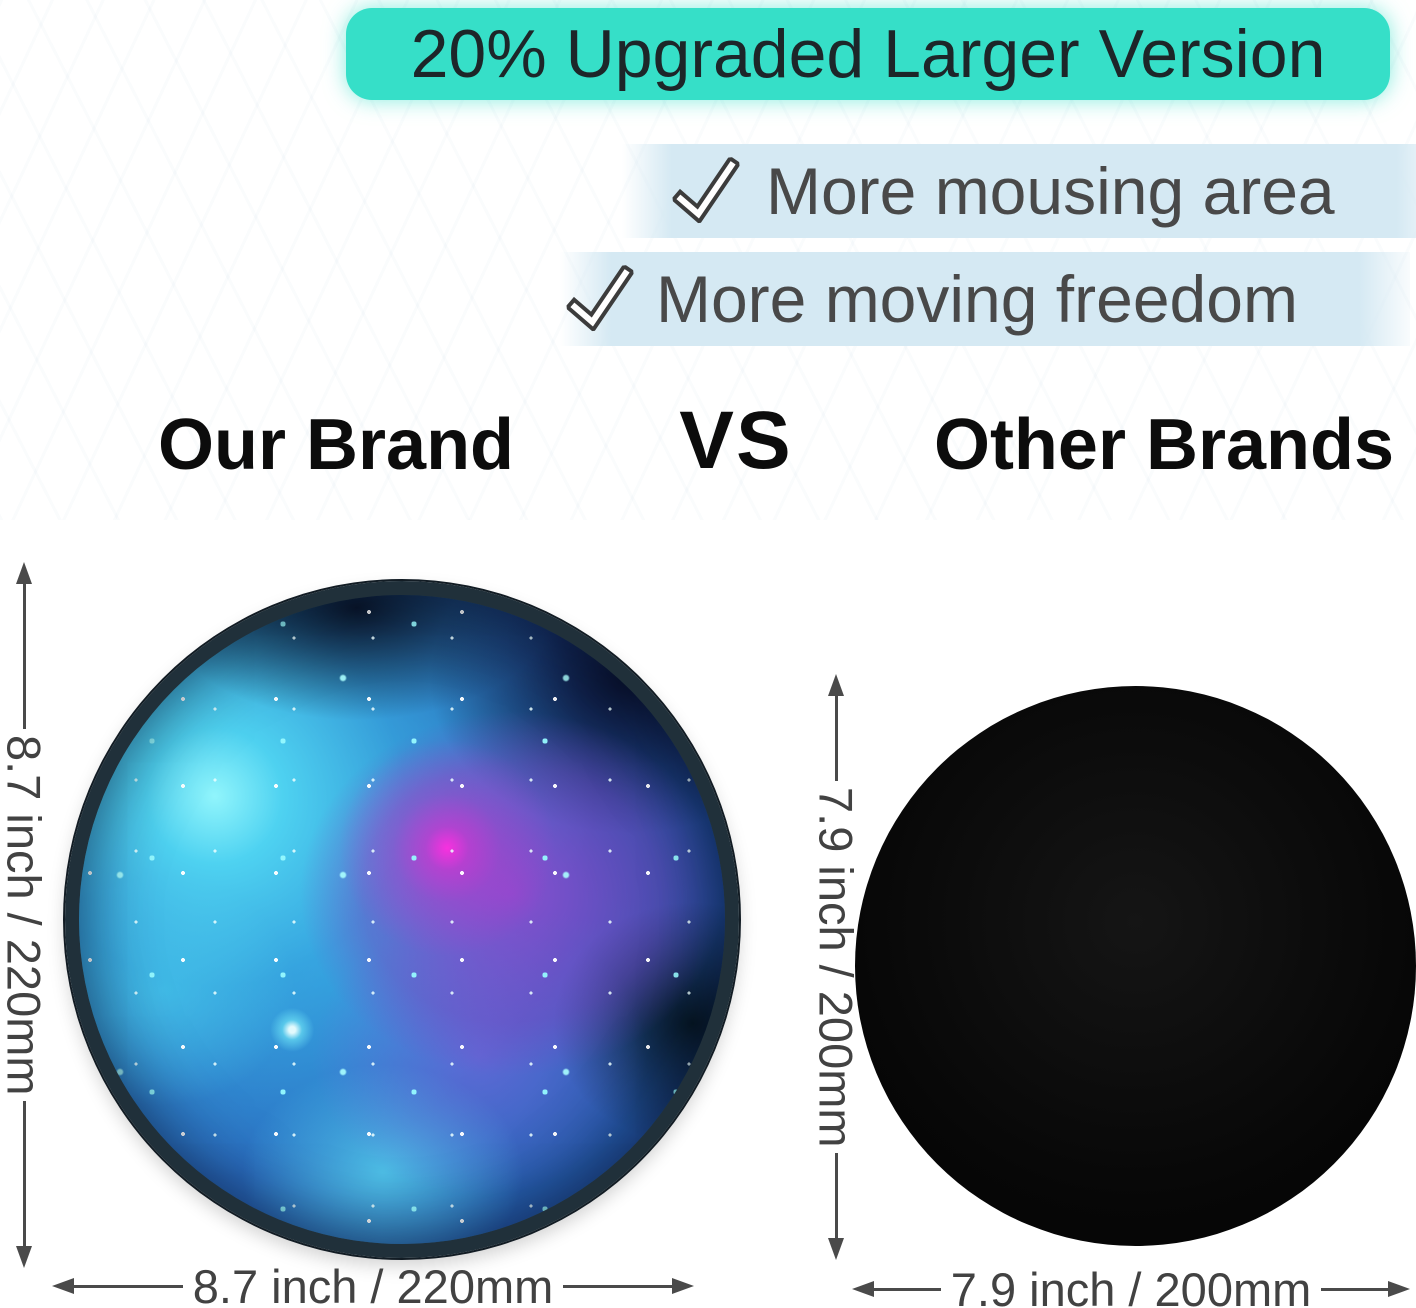  Describe the element at coordinates (977, 299) in the screenshot. I see `feature-label: More moving freedom` at that location.